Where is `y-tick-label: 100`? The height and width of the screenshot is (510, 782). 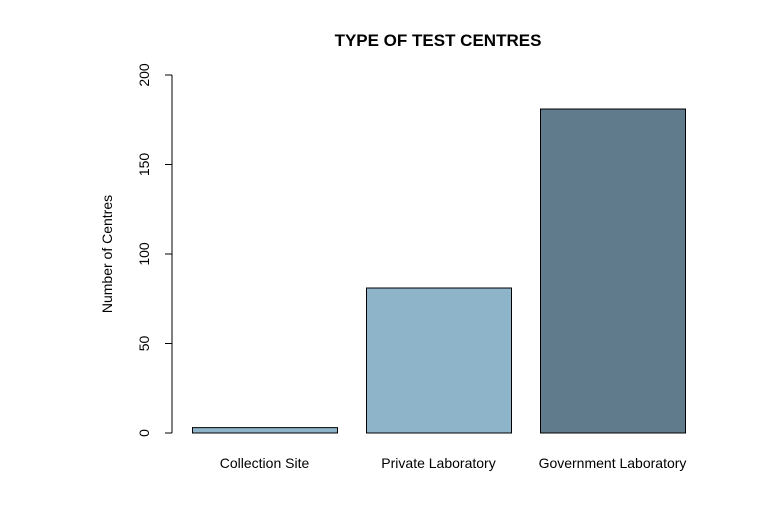
y-tick-label: 100 is located at coordinates (144, 254).